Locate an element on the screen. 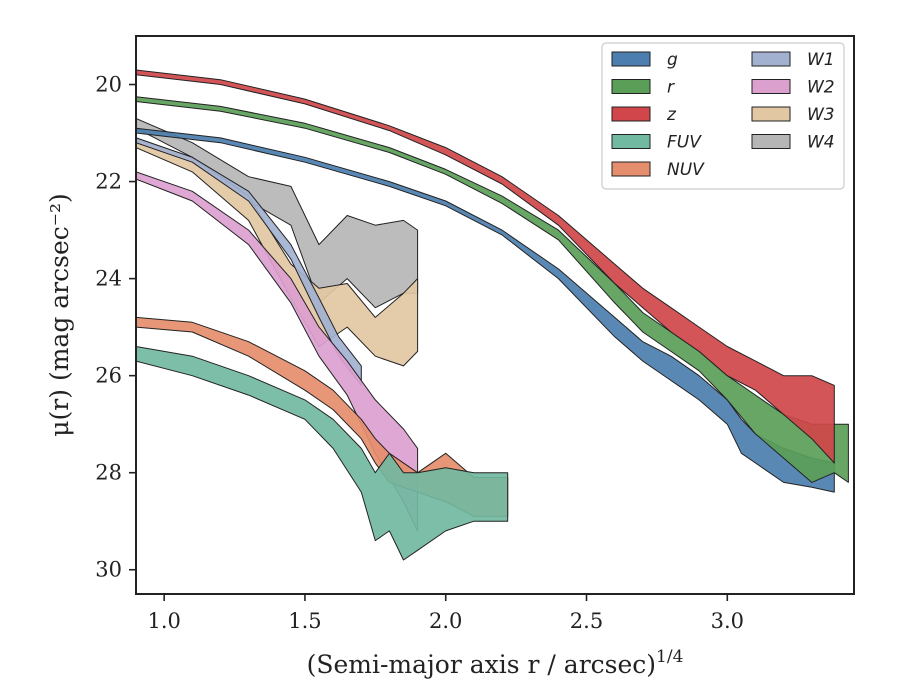  legend-swatch-w4 is located at coordinates (771, 141).